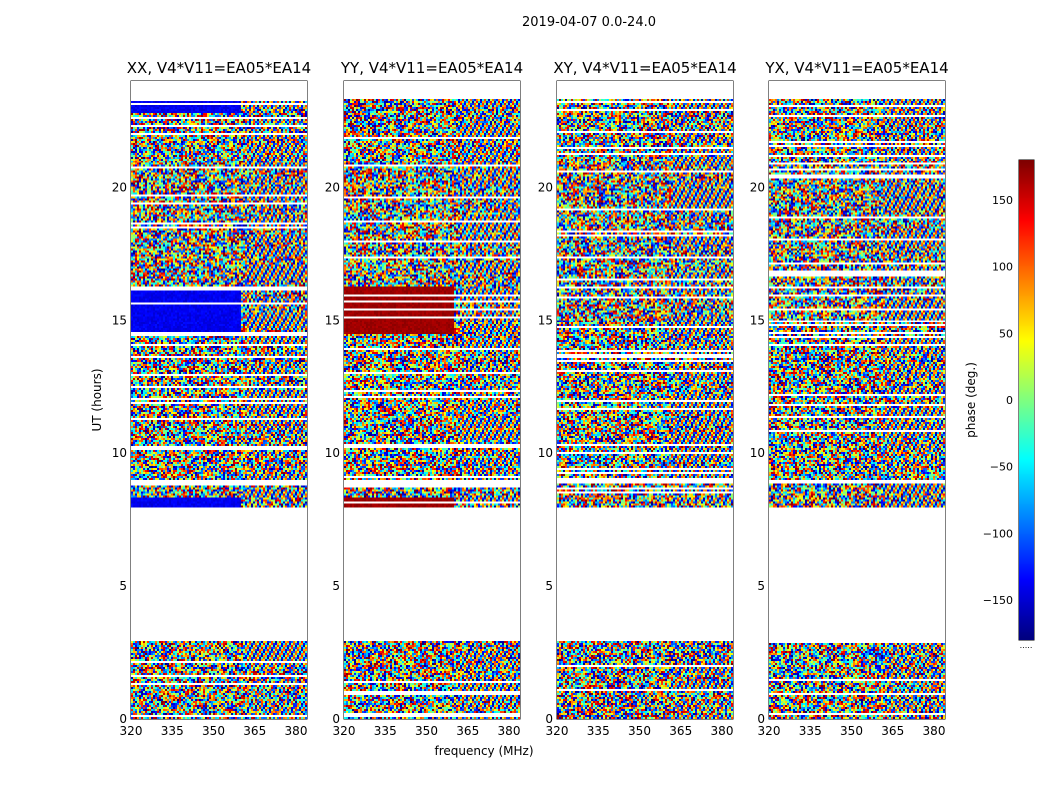 This screenshot has width=1050, height=800. What do you see at coordinates (97, 399) in the screenshot?
I see `y-axis-label: UT (hours)` at bounding box center [97, 399].